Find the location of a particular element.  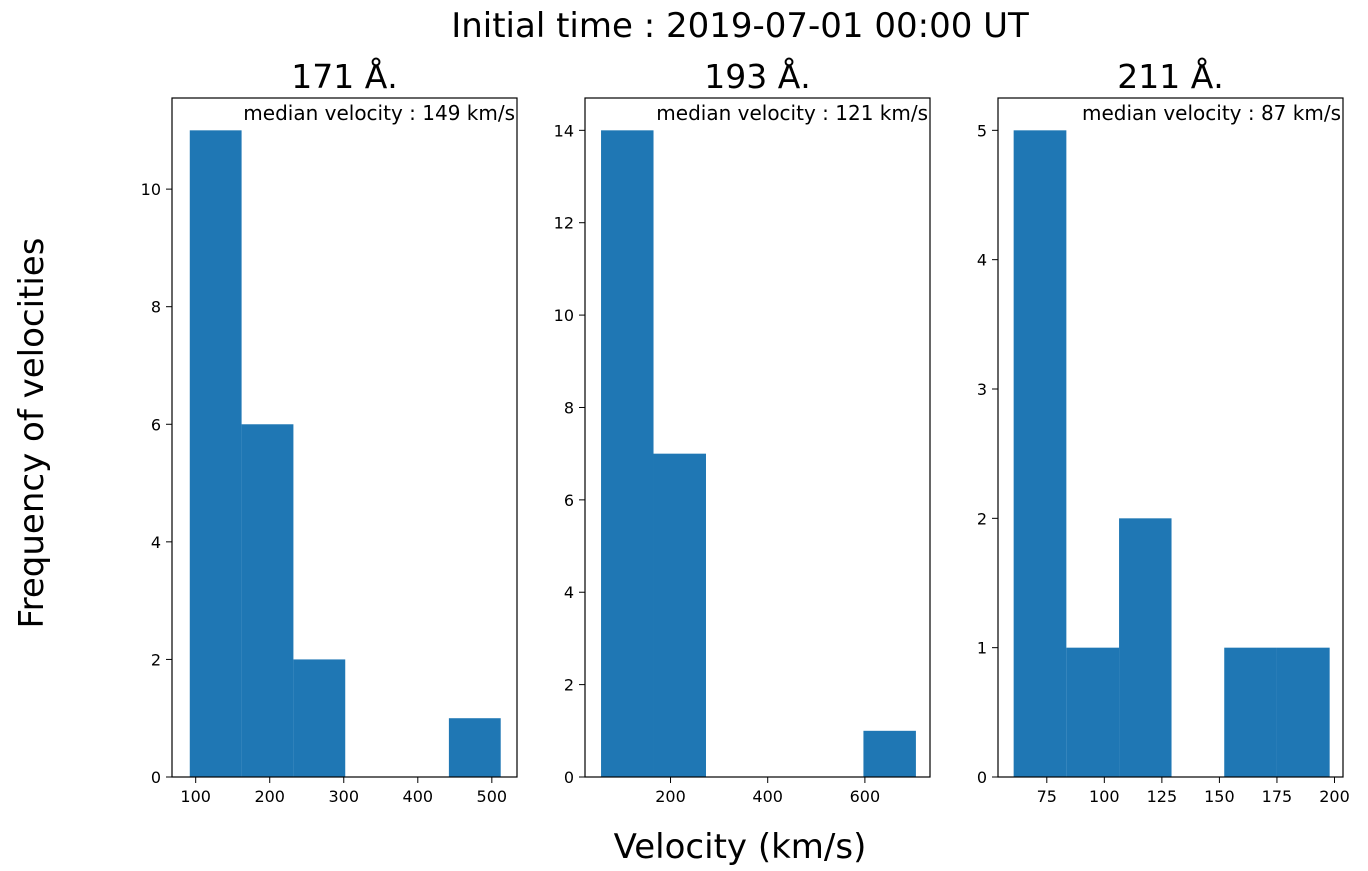

figure-title: Initial time : 2019-07-01 00:00 UT is located at coordinates (740, 26).